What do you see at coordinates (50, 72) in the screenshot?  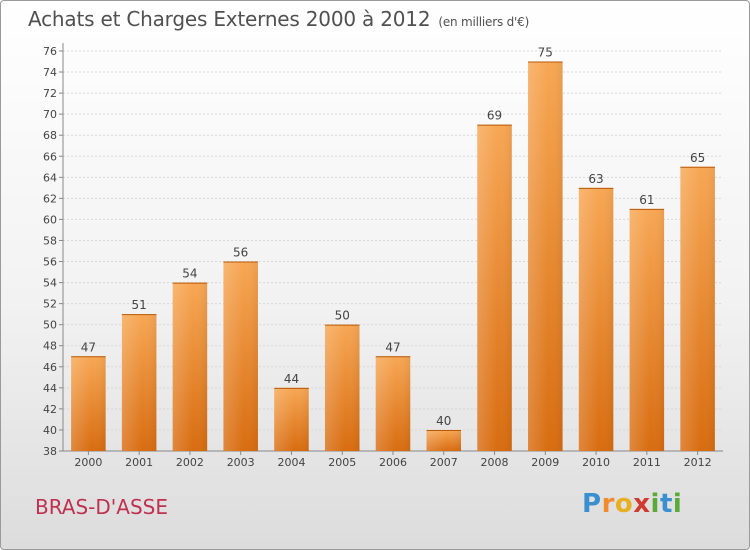 I see `y-tick-label: 74` at bounding box center [50, 72].